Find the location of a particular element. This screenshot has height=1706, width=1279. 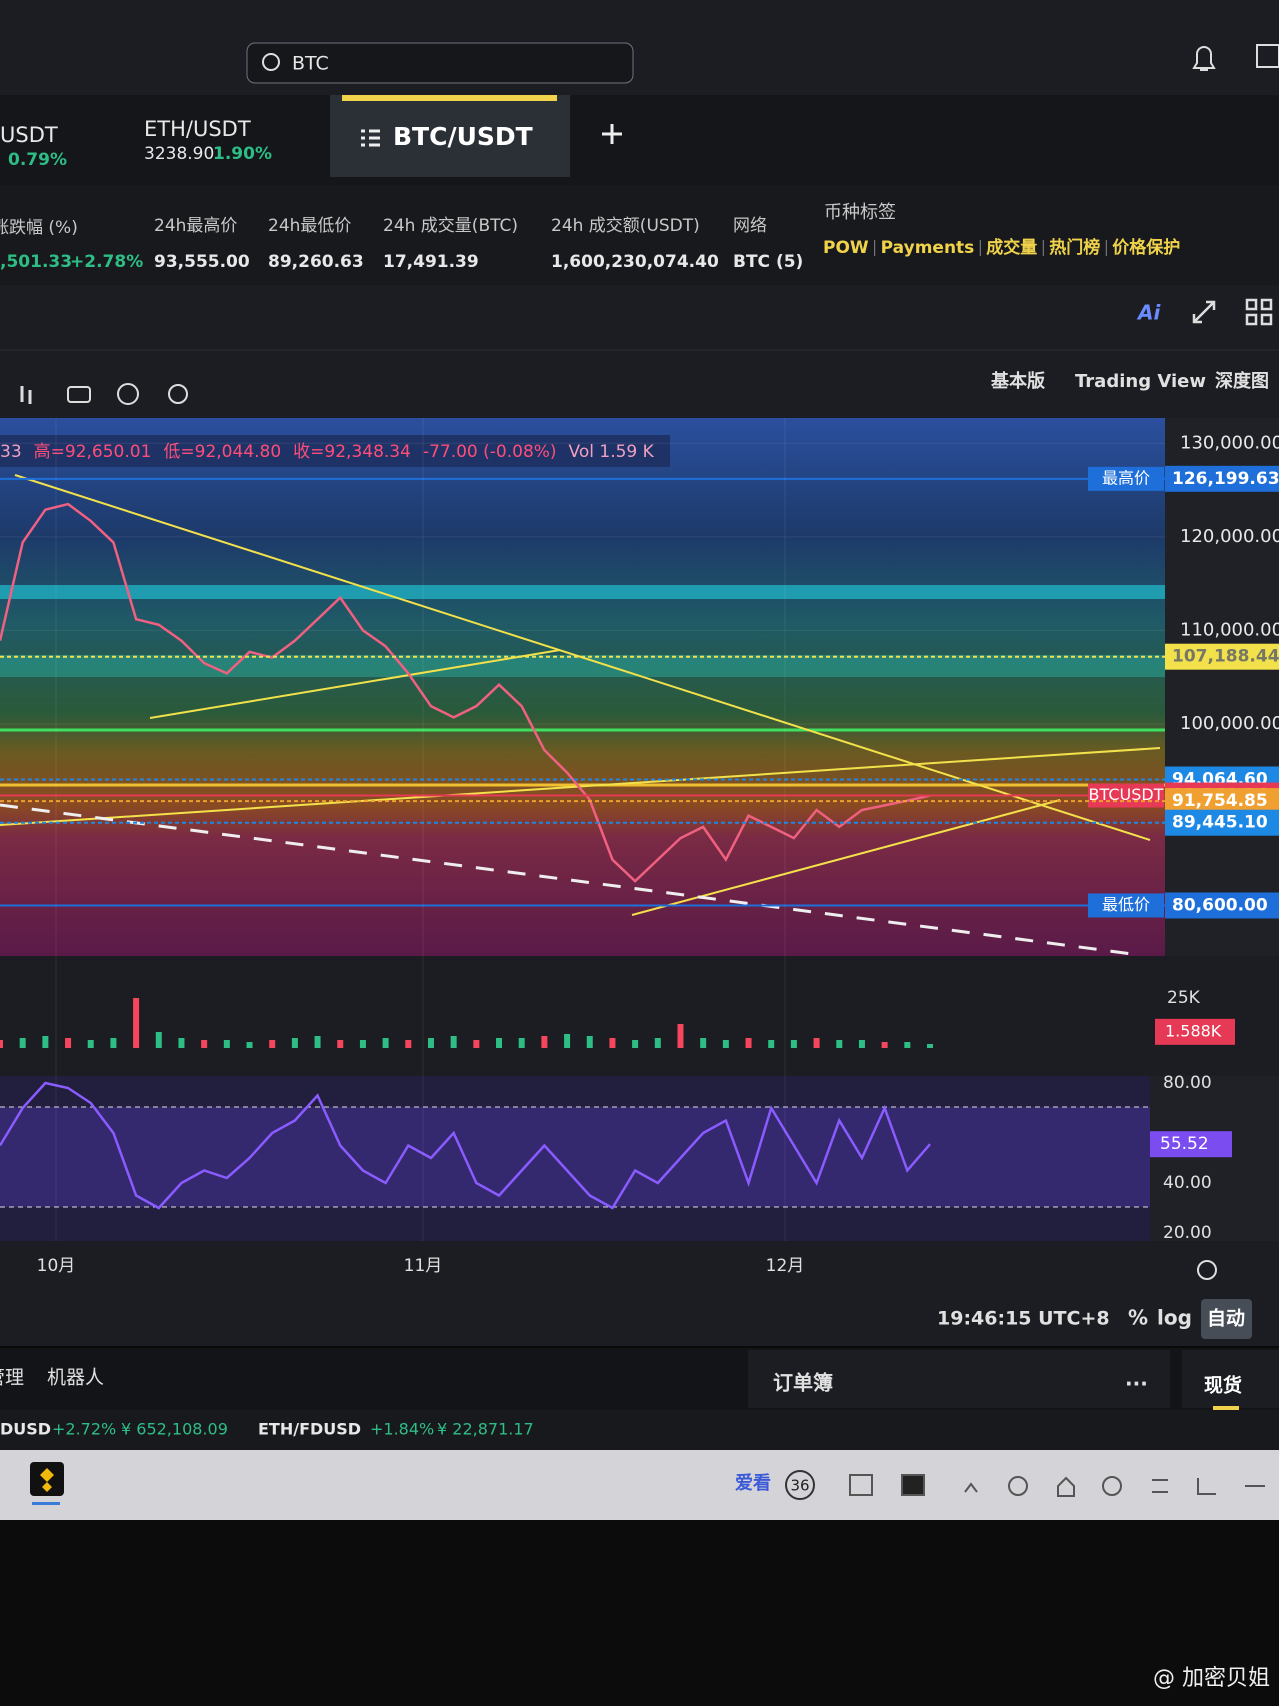

binance-logo is located at coordinates (47, 1480).